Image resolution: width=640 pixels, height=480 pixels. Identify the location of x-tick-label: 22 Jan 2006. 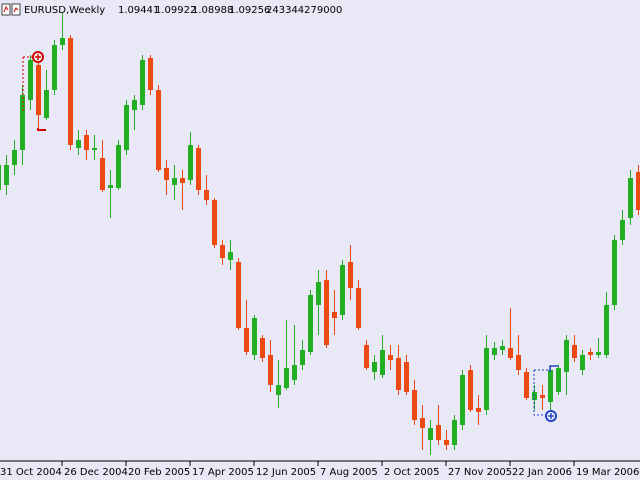
(542, 472).